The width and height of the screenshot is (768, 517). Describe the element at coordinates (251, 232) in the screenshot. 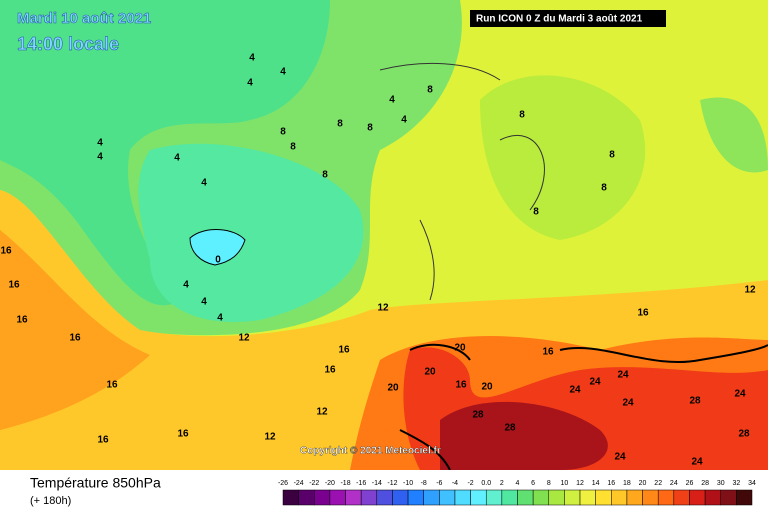

I see `cold-pool` at that location.